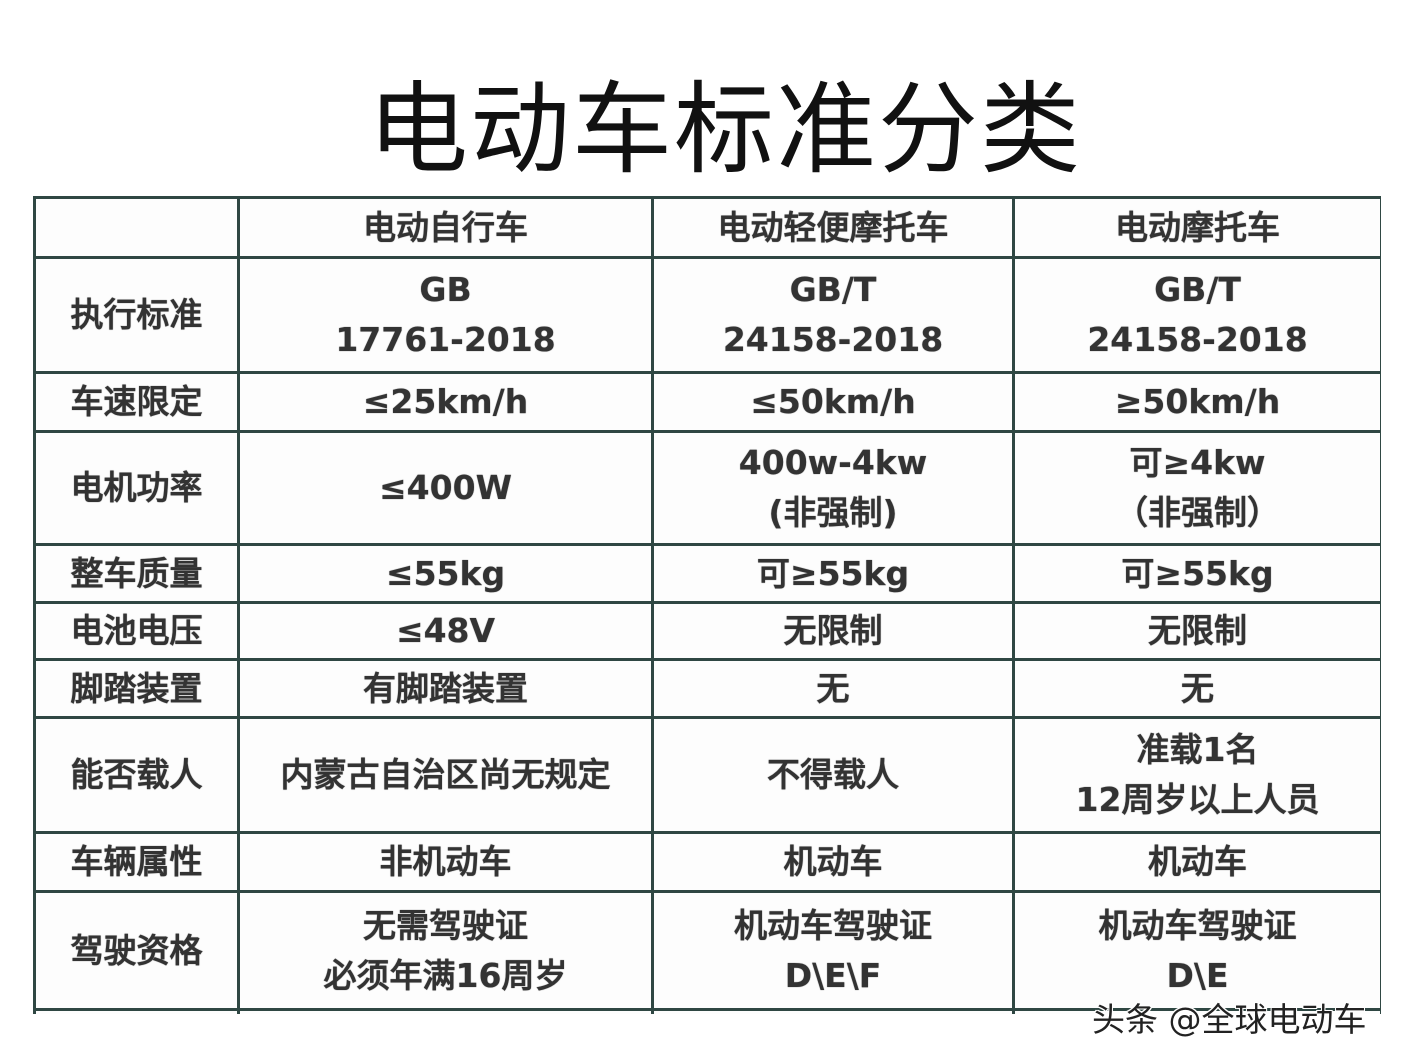 The width and height of the screenshot is (1417, 1061). I want to click on table-cell: 400w-4kw (非强制), so click(833, 488).